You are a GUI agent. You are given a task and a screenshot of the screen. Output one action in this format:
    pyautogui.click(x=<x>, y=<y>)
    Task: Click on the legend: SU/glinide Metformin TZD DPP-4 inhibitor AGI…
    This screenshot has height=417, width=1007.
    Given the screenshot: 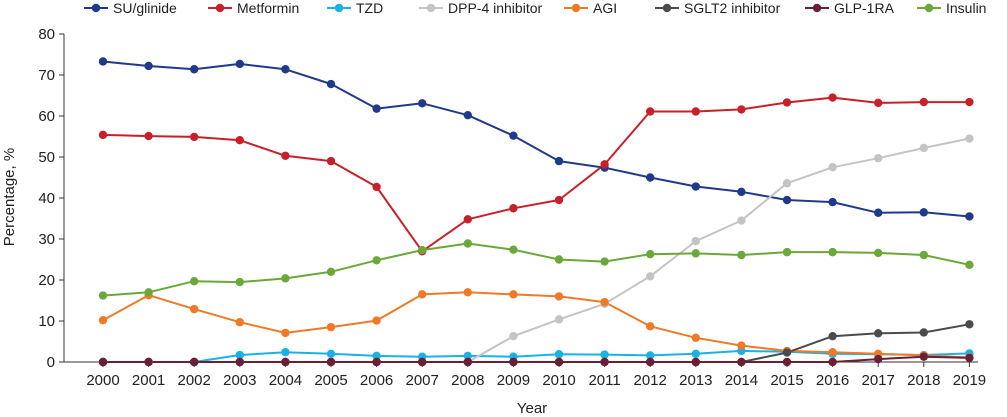 What is the action you would take?
    pyautogui.click(x=535, y=8)
    